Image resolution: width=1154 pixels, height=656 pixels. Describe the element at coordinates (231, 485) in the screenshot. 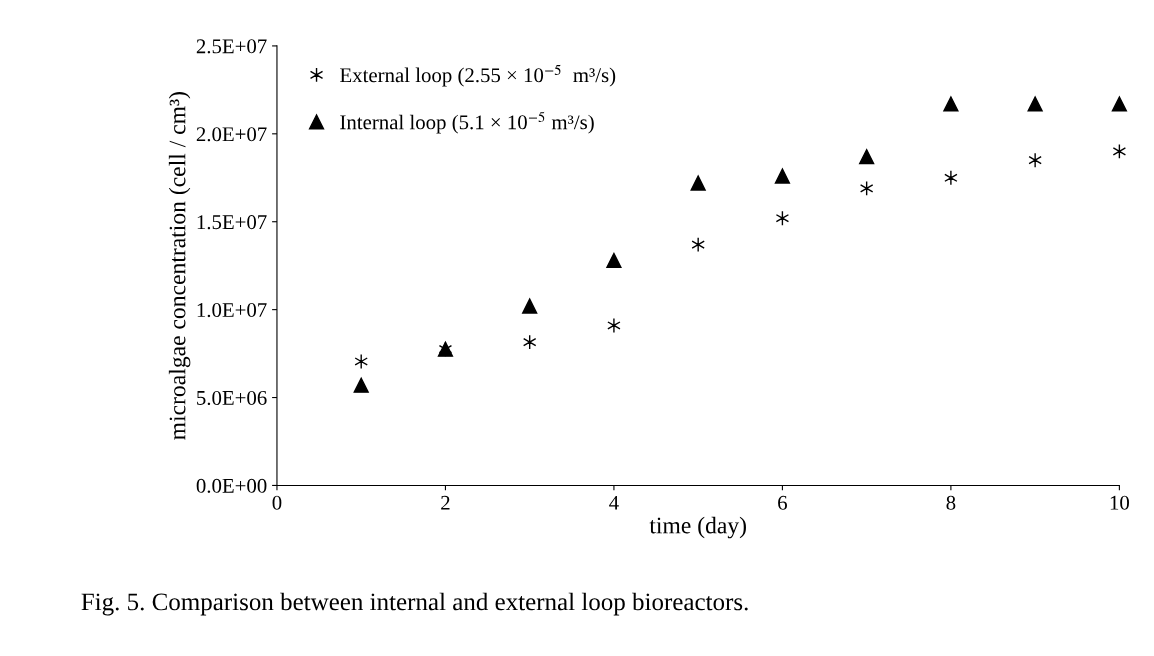

I see `y-tick-label: 0.0E+00` at that location.